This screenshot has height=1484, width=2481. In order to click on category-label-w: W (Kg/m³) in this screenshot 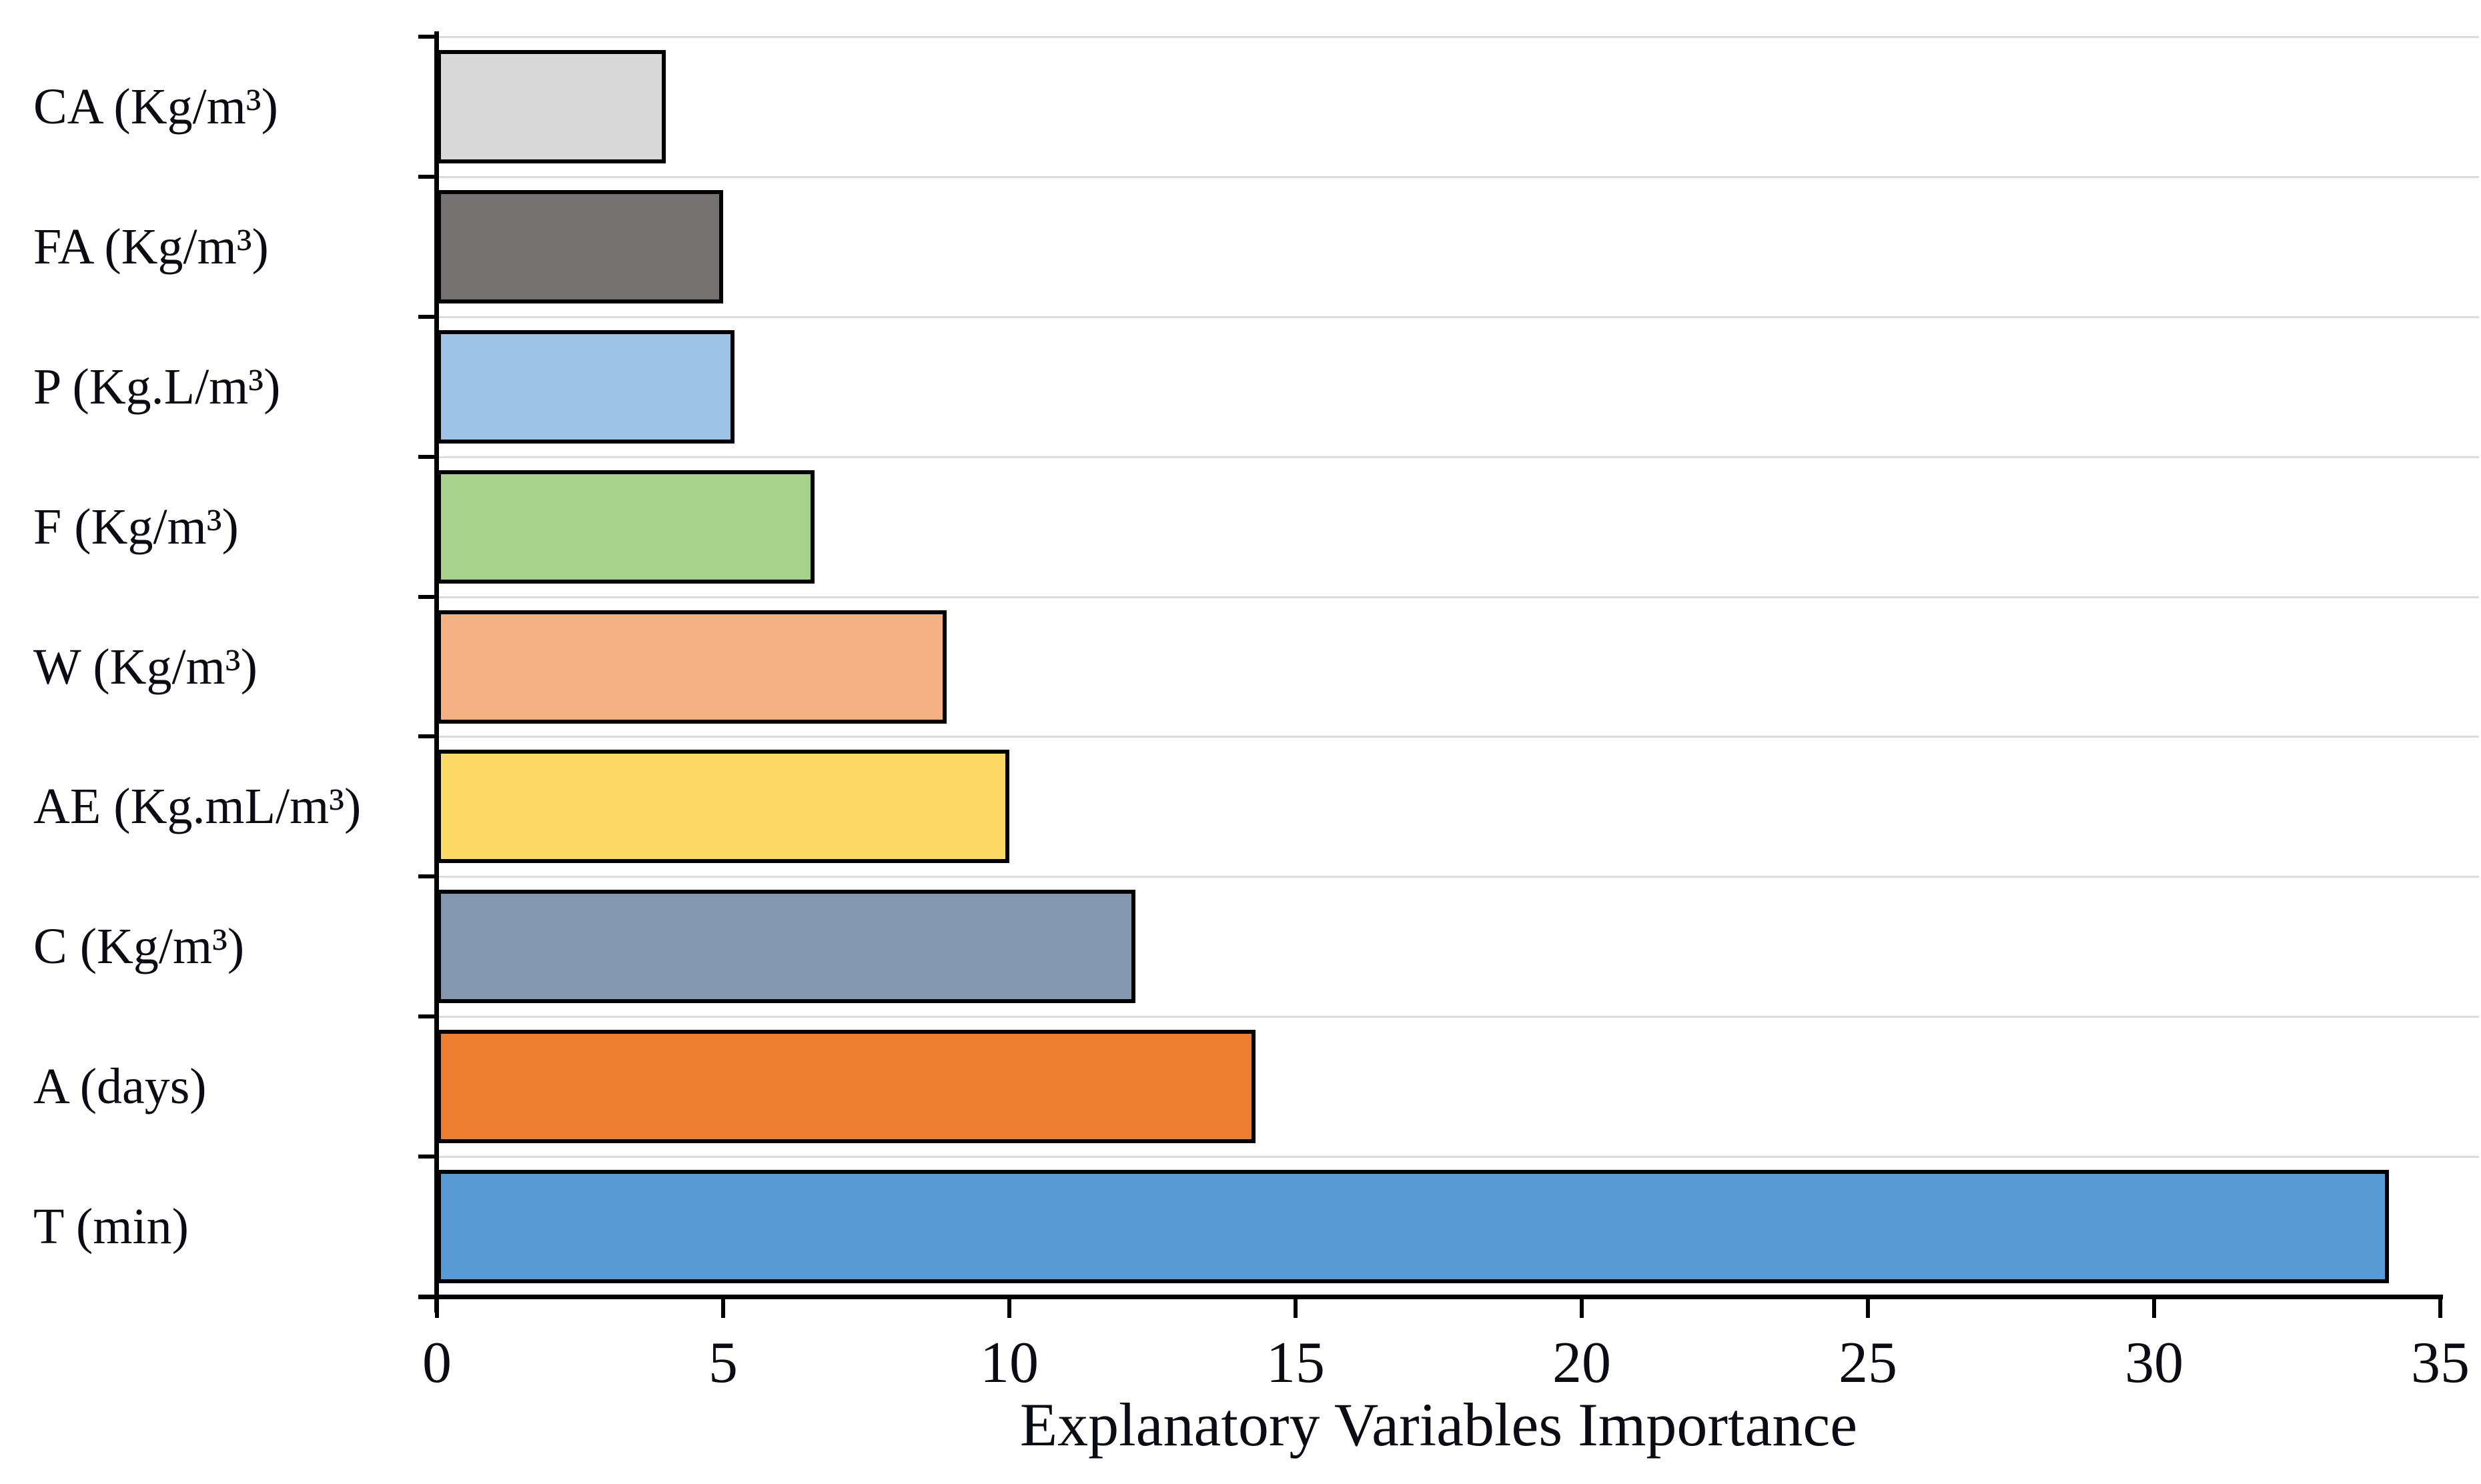, I will do `click(145, 666)`.